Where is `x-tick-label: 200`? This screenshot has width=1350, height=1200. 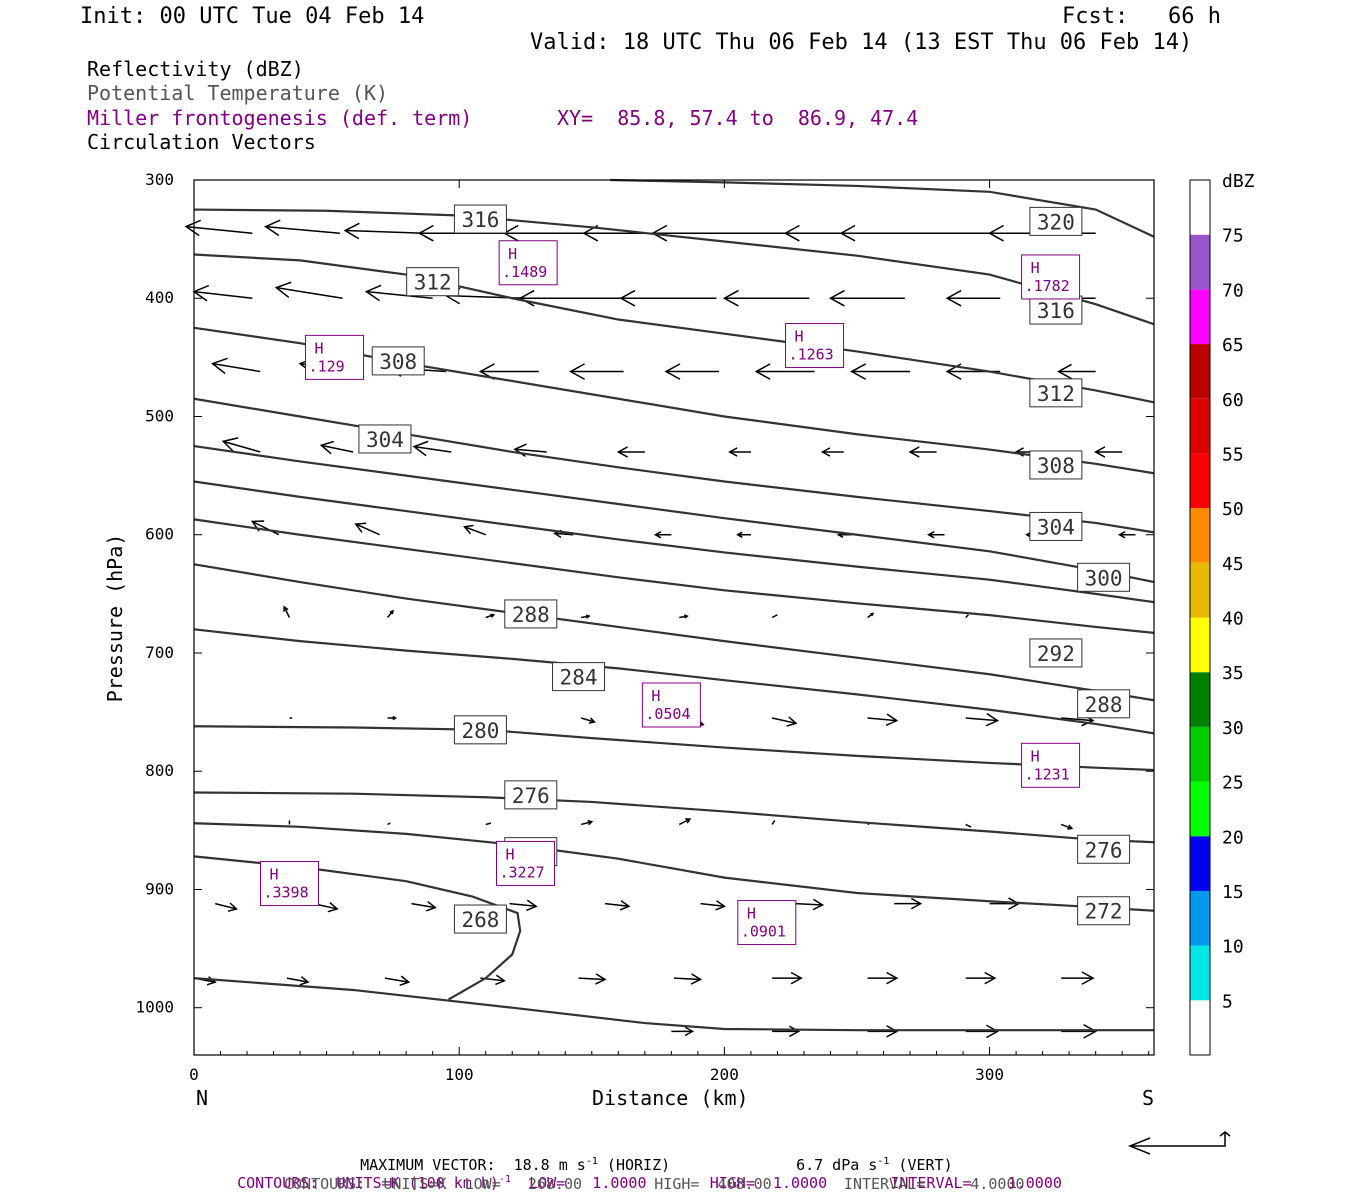
x-tick-label: 200 is located at coordinates (724, 1074).